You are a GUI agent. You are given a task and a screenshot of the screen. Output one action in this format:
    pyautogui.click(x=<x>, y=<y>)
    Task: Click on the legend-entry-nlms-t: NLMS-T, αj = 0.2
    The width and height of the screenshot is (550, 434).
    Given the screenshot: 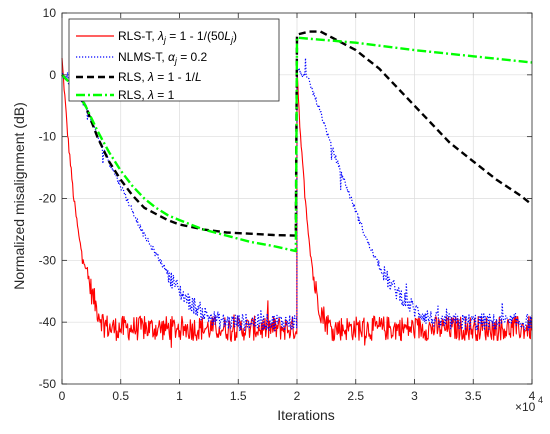 What is the action you would take?
    pyautogui.click(x=142, y=58)
    